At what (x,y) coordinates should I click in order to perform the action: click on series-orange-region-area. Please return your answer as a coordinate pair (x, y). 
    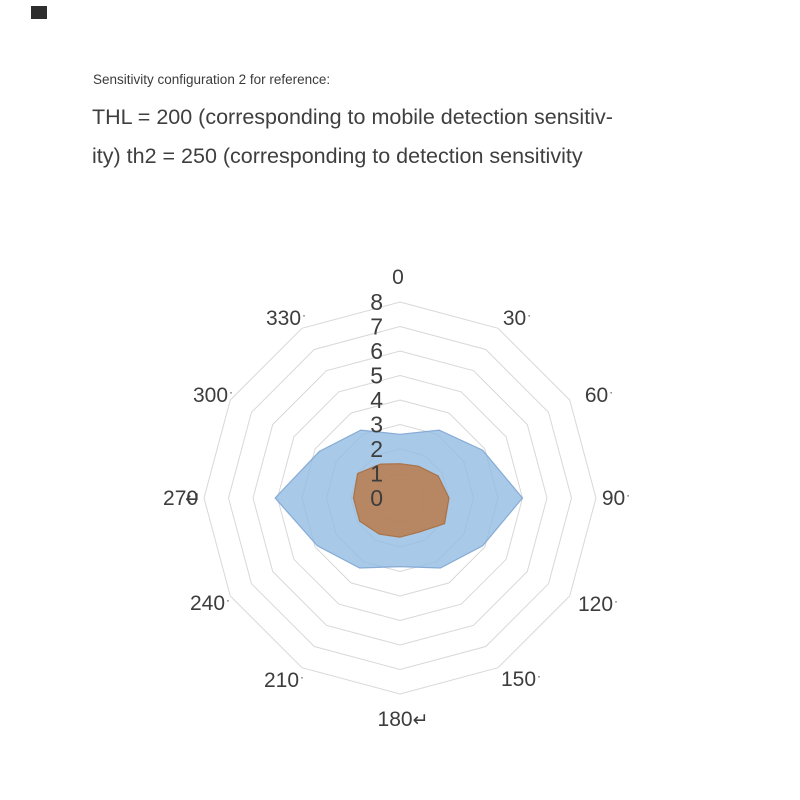
    Looking at the image, I should click on (401, 500).